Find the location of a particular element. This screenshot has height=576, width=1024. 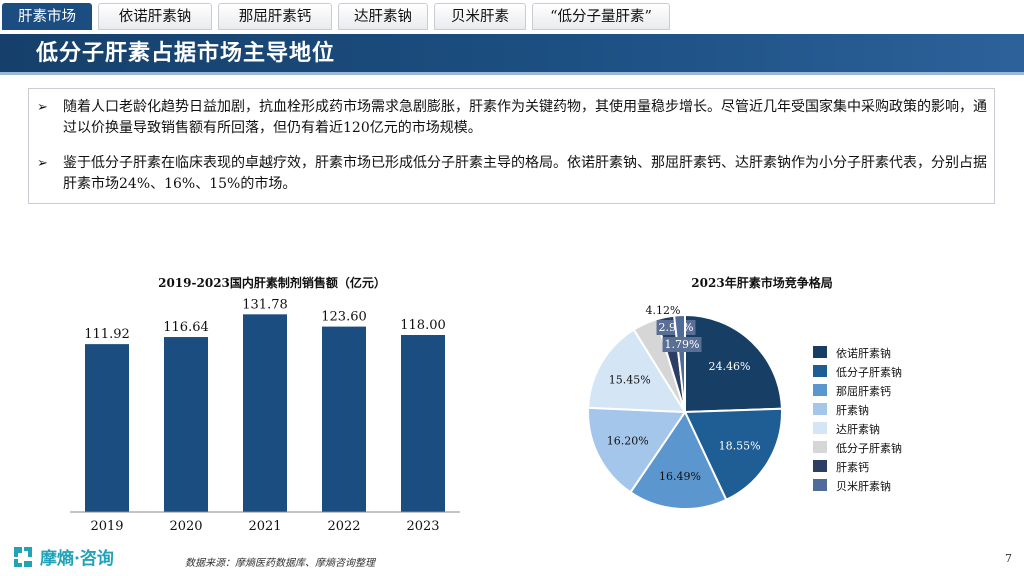

pie-data-label: 16.20% is located at coordinates (628, 441).